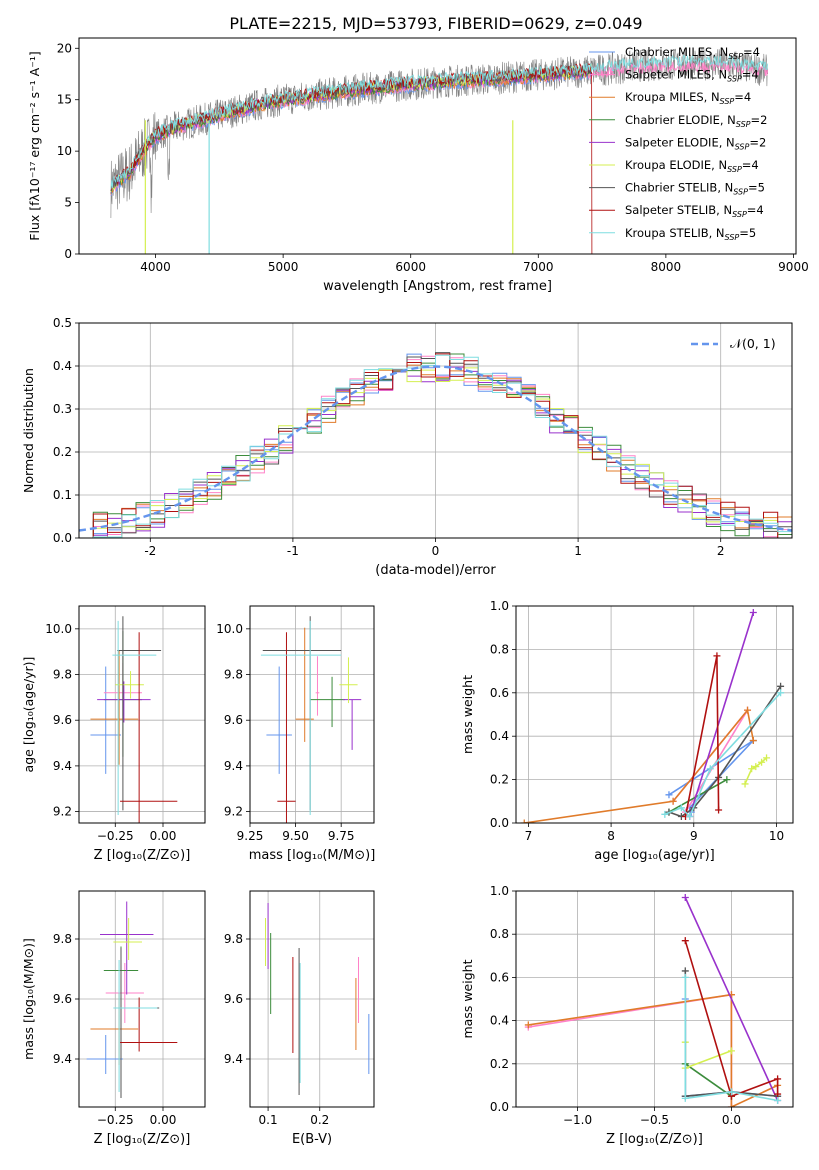 This screenshot has width=819, height=1170. I want to click on x-tick-label: −1.0, so click(577, 1120).